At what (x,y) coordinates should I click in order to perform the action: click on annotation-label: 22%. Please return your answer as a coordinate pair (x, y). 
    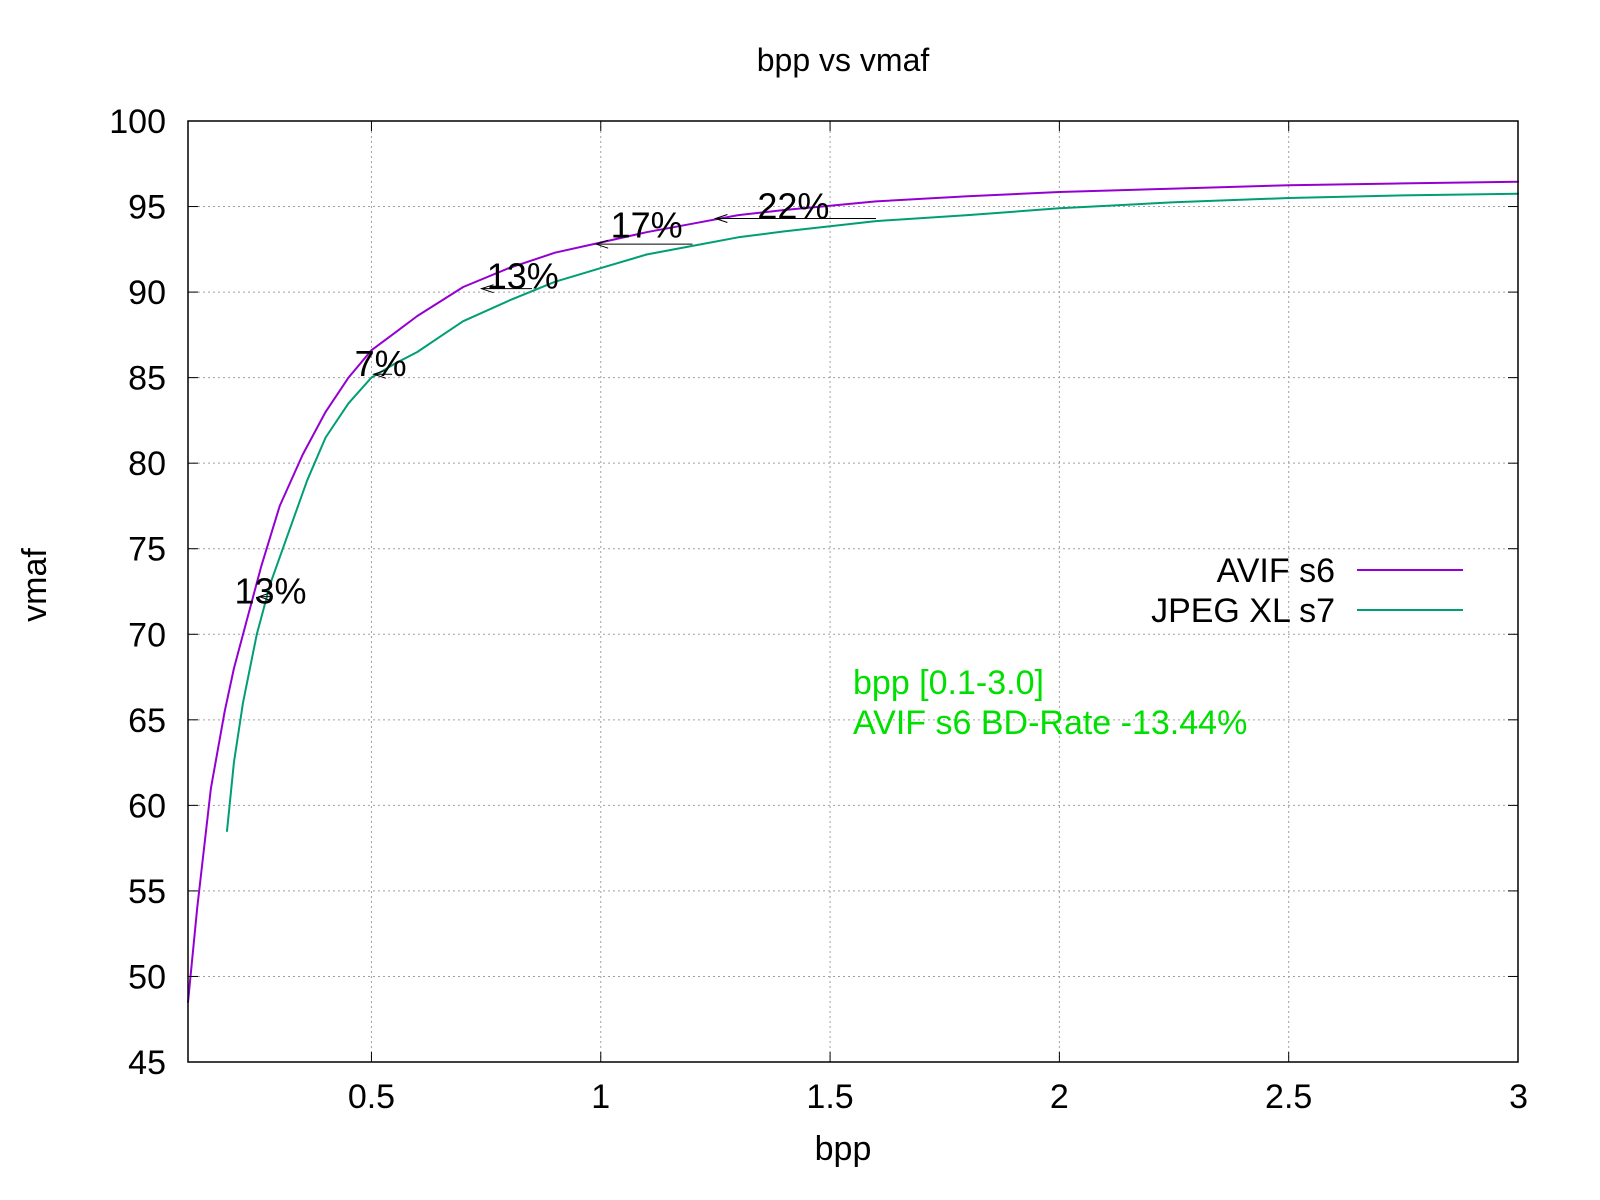
    Looking at the image, I should click on (793, 206).